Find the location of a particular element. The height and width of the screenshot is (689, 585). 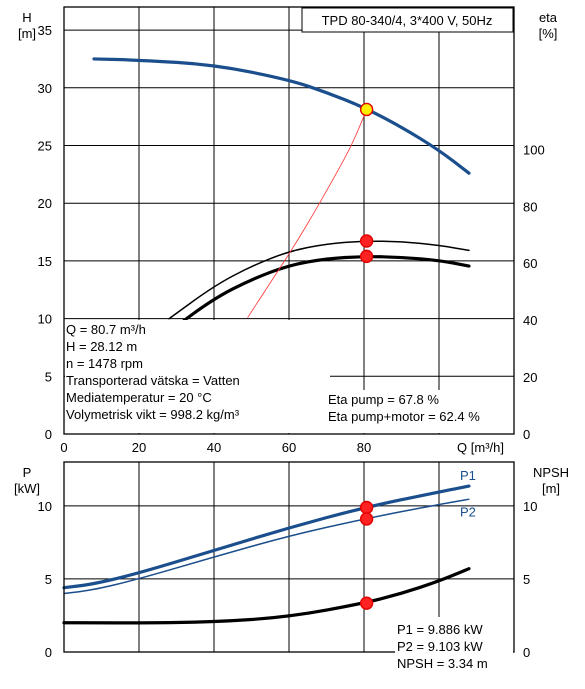

y-right-tick-label: 5 is located at coordinates (526, 579).